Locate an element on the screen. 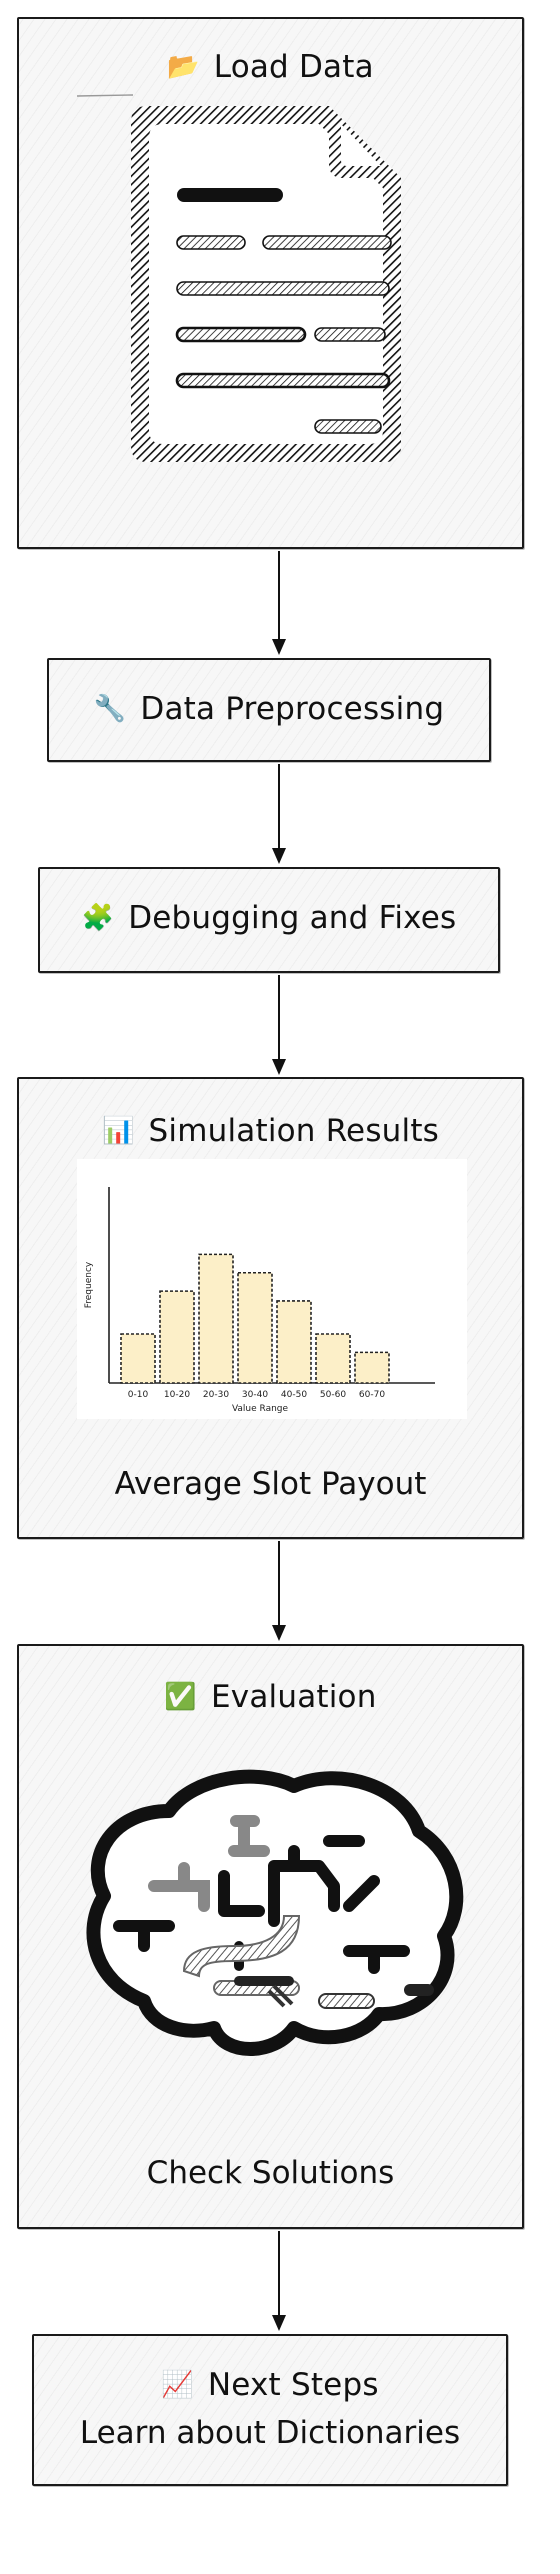 The image size is (560, 2574). check-mark-icon: ✅ is located at coordinates (180, 1697).